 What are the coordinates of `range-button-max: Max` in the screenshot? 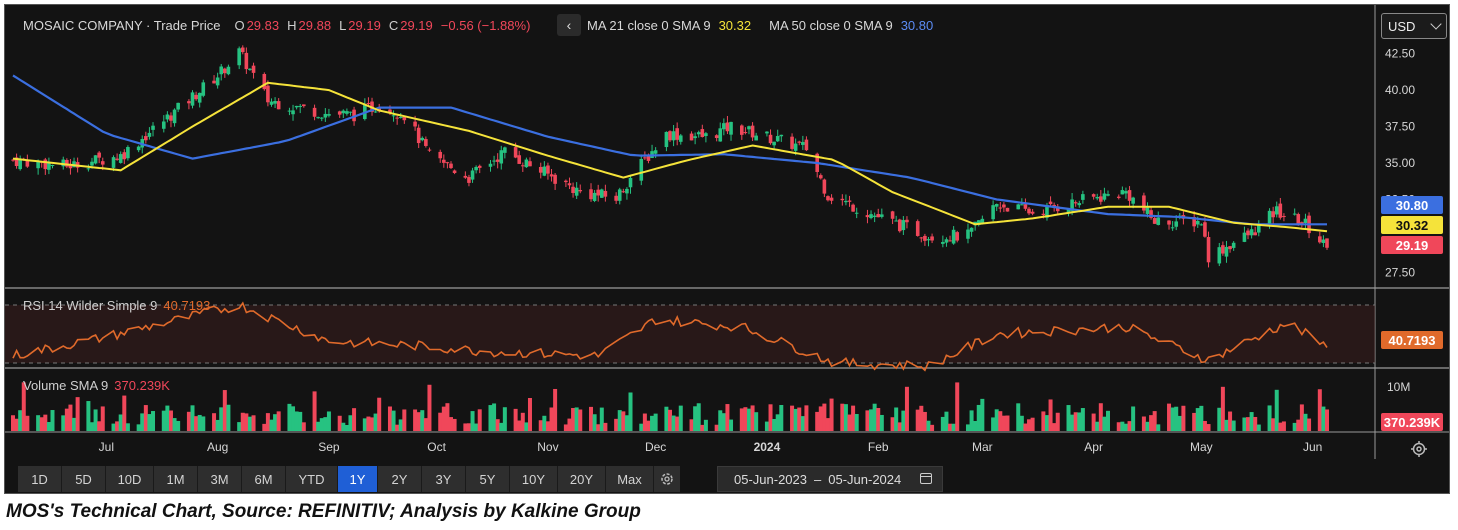 It's located at (630, 479).